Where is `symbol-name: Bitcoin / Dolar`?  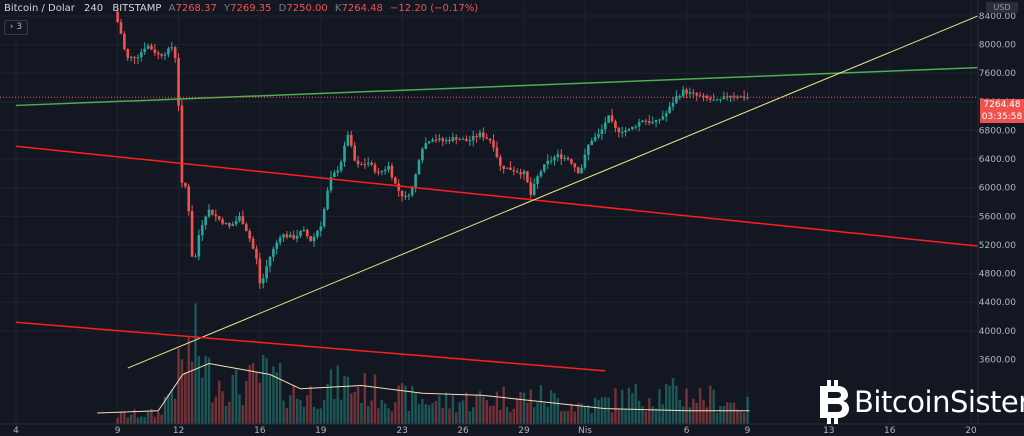
symbol-name: Bitcoin / Dolar is located at coordinates (39, 8).